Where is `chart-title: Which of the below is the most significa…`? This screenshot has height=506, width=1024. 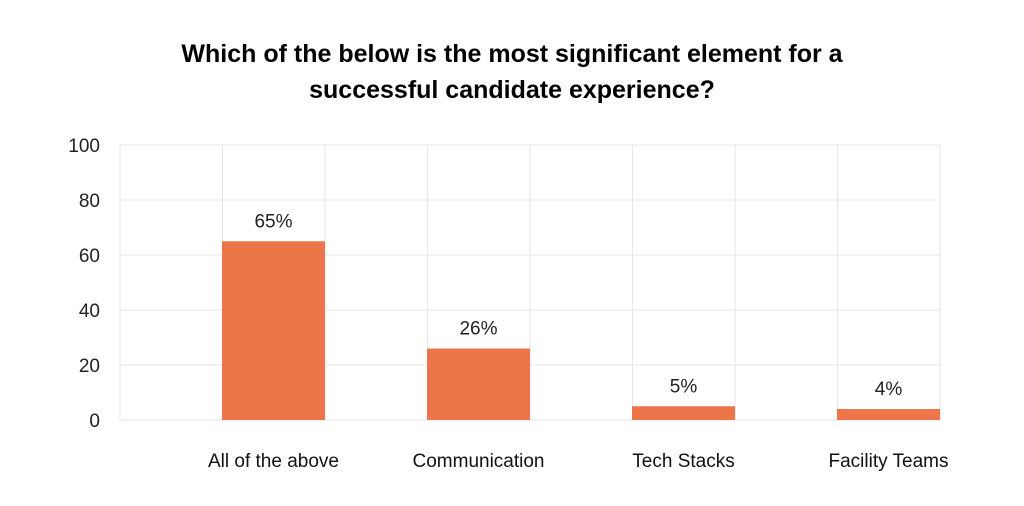
chart-title: Which of the below is the most significa… is located at coordinates (512, 72).